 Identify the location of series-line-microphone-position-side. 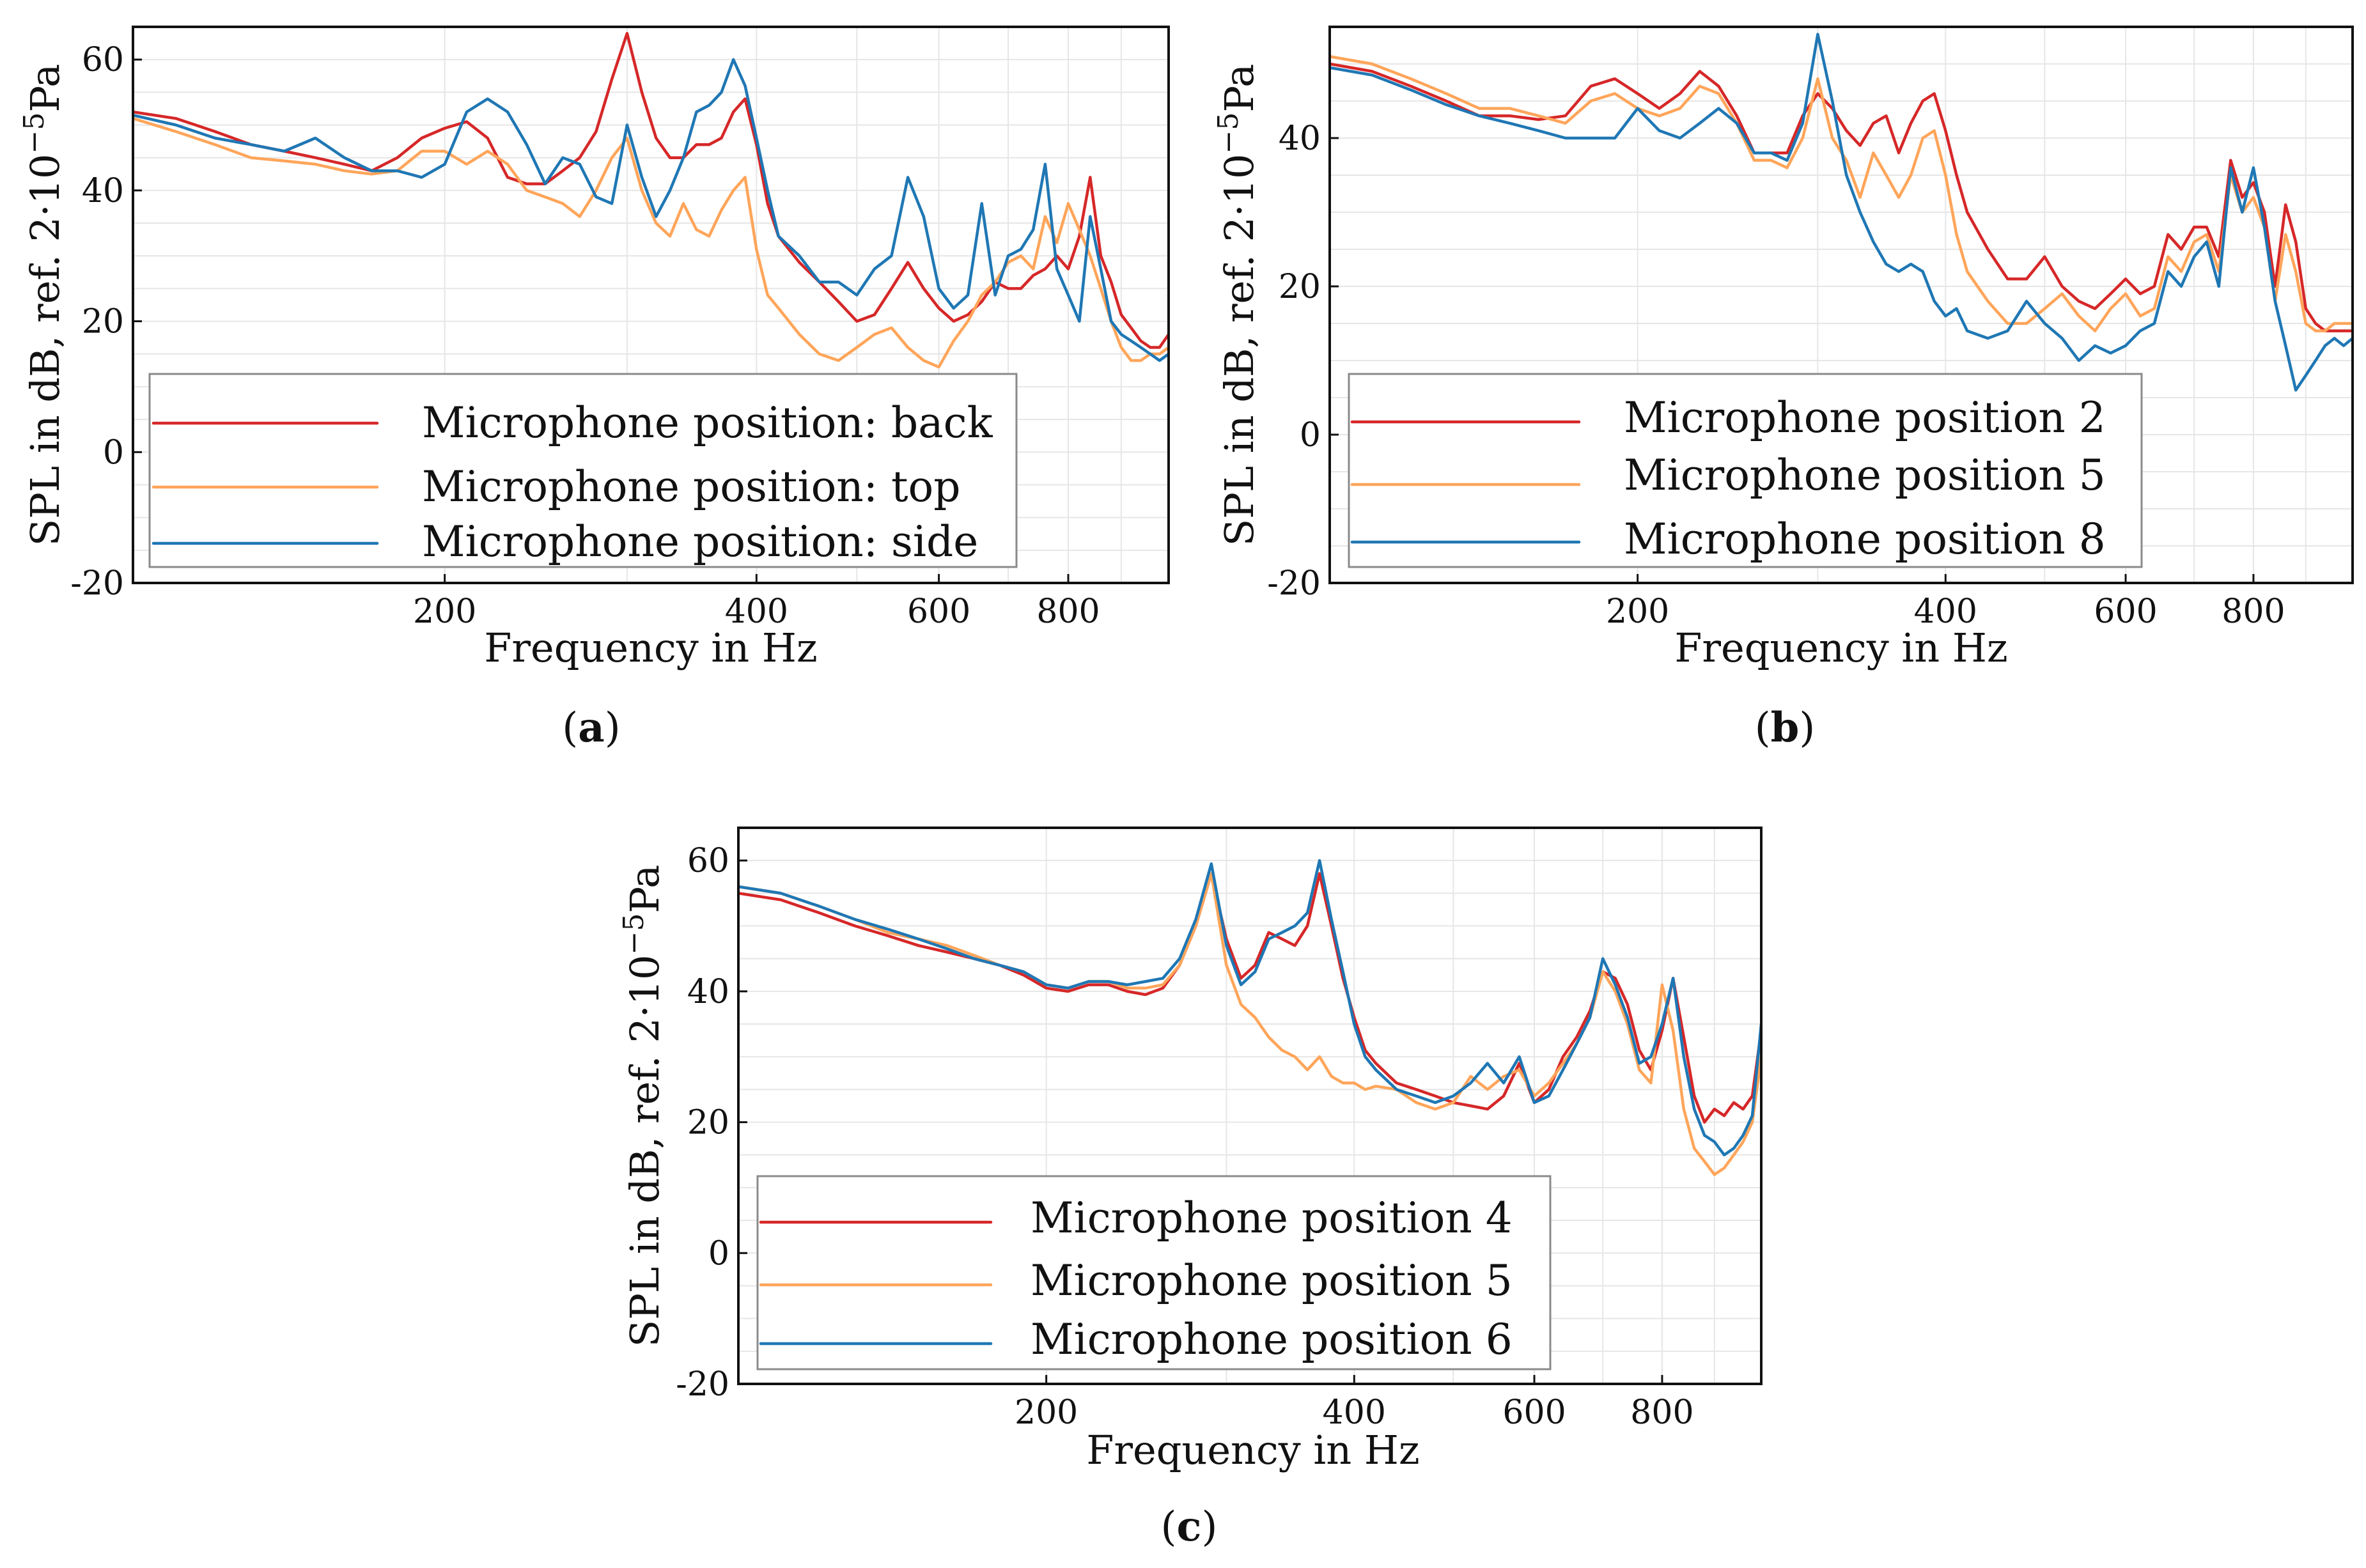
(651, 210).